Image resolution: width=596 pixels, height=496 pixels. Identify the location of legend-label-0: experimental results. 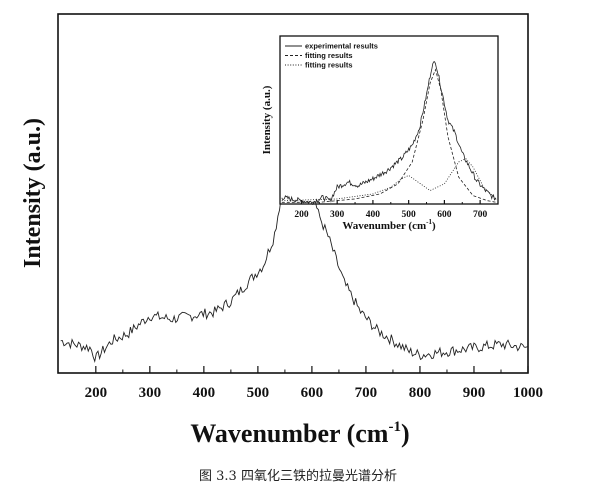
(341, 46).